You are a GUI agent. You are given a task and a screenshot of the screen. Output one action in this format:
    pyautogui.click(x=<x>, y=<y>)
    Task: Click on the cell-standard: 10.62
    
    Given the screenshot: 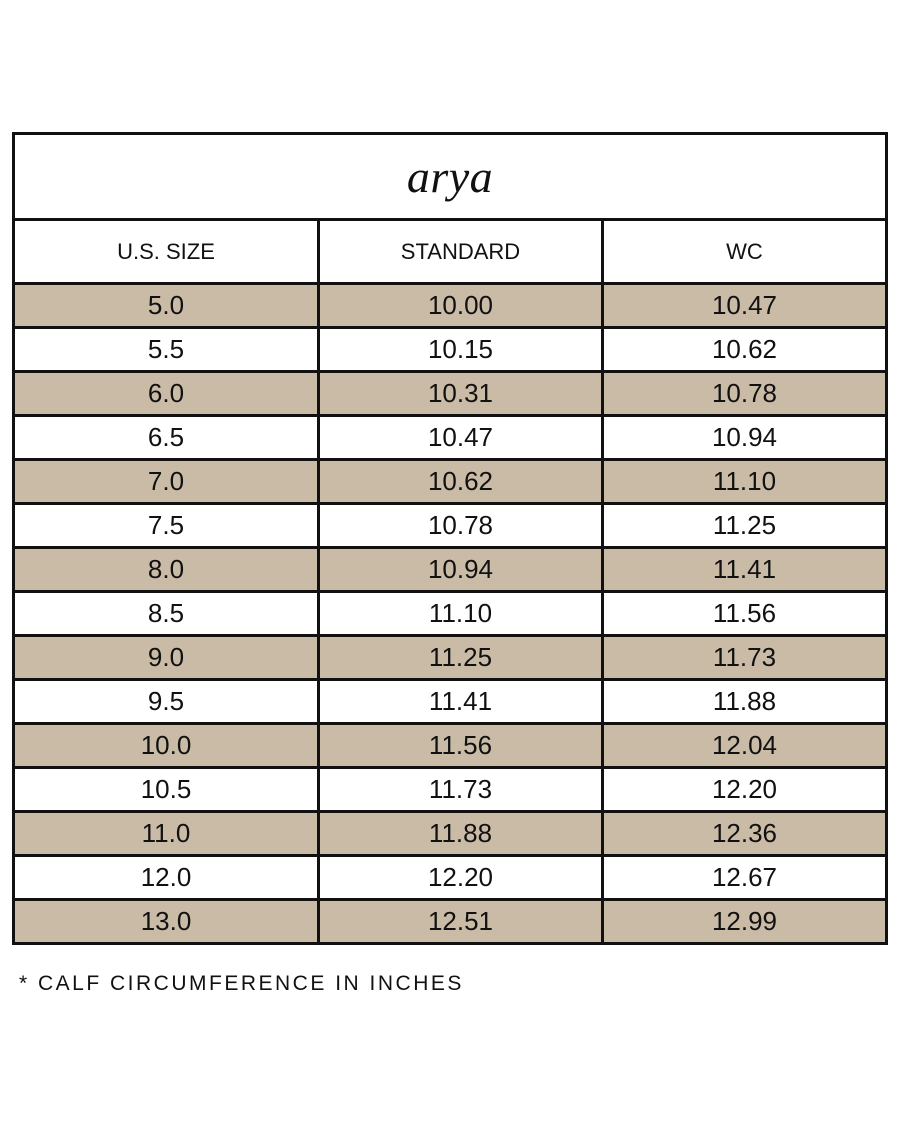 What is the action you would take?
    pyautogui.click(x=460, y=481)
    